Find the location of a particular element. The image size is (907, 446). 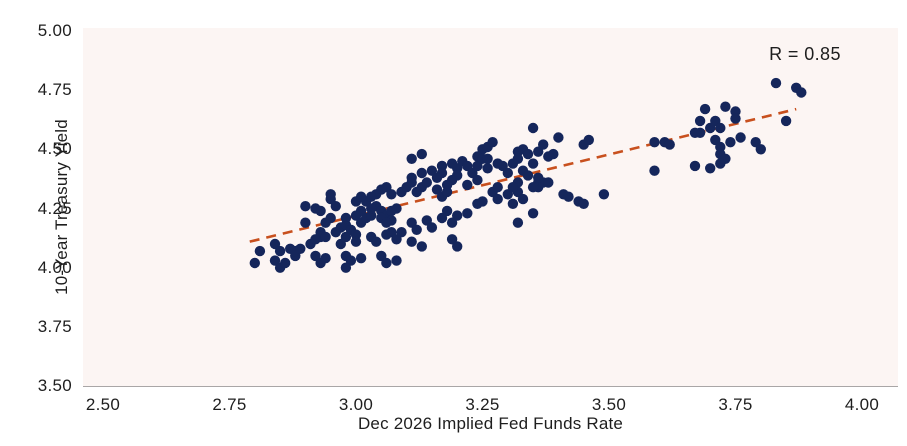

x-tick-label: 3.25 is located at coordinates (482, 404).